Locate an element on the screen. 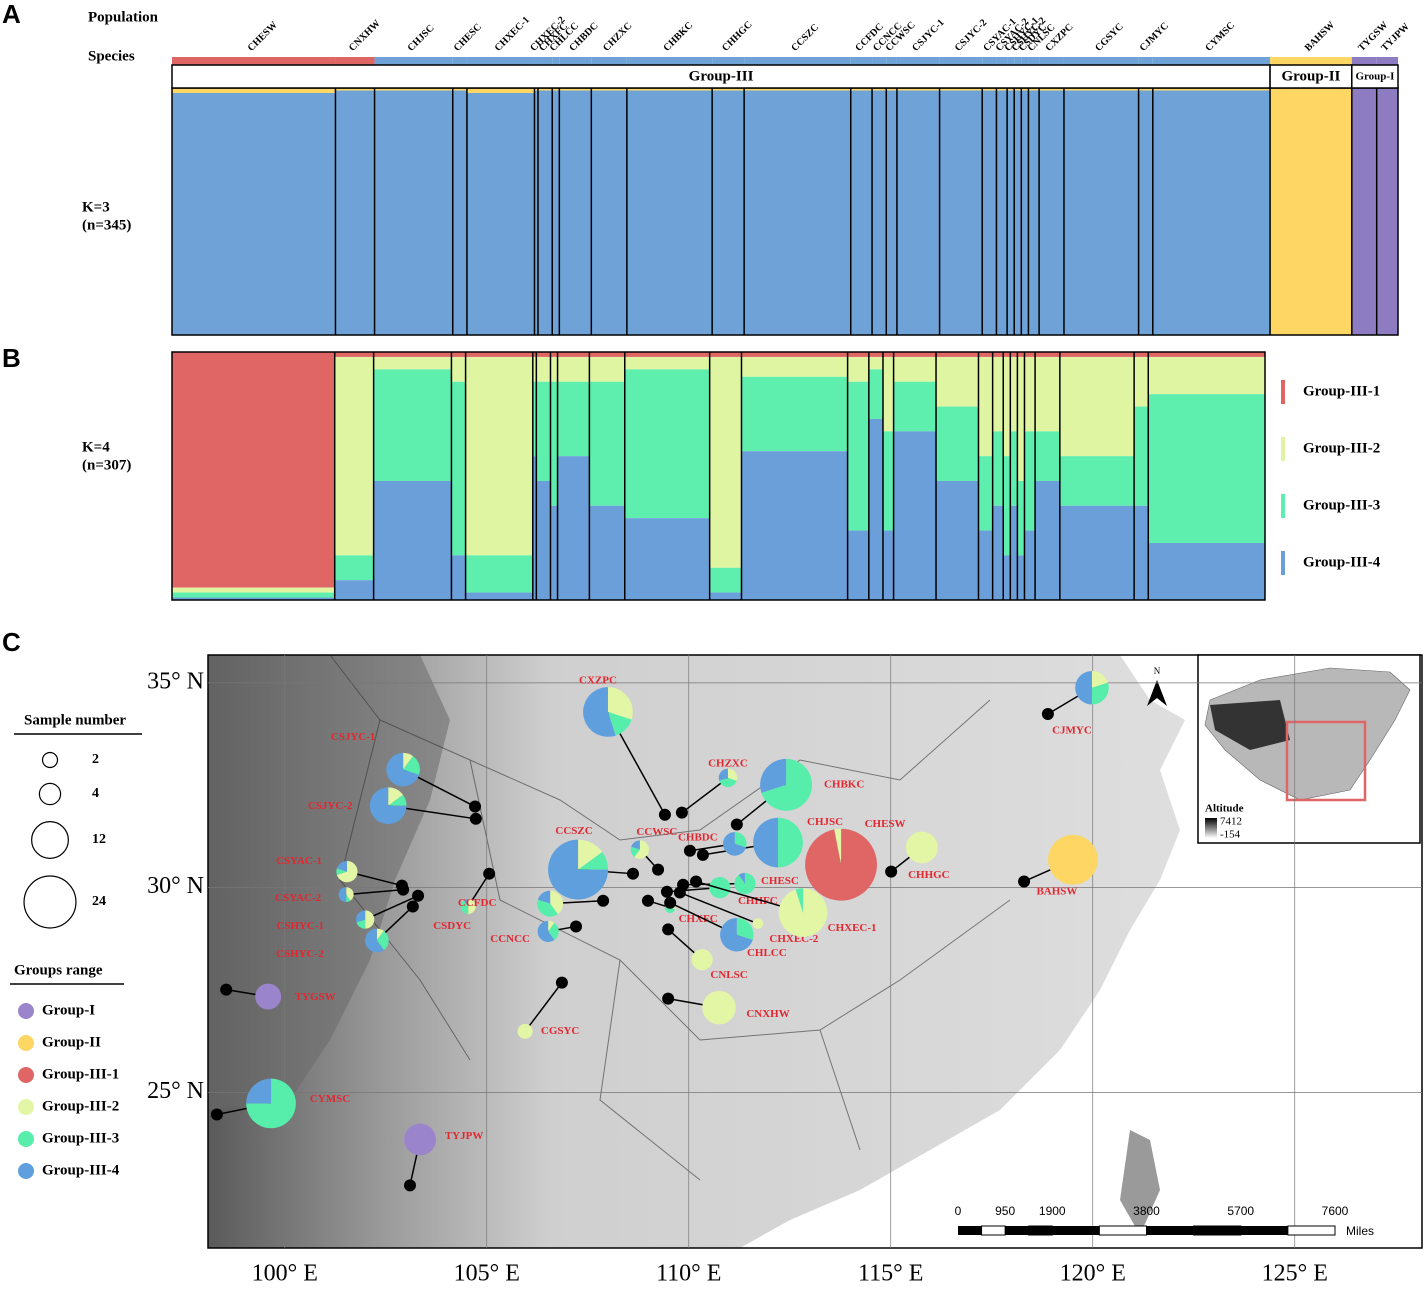 This screenshot has width=1428, height=1291. y-tick-label: 30° N is located at coordinates (175, 886).